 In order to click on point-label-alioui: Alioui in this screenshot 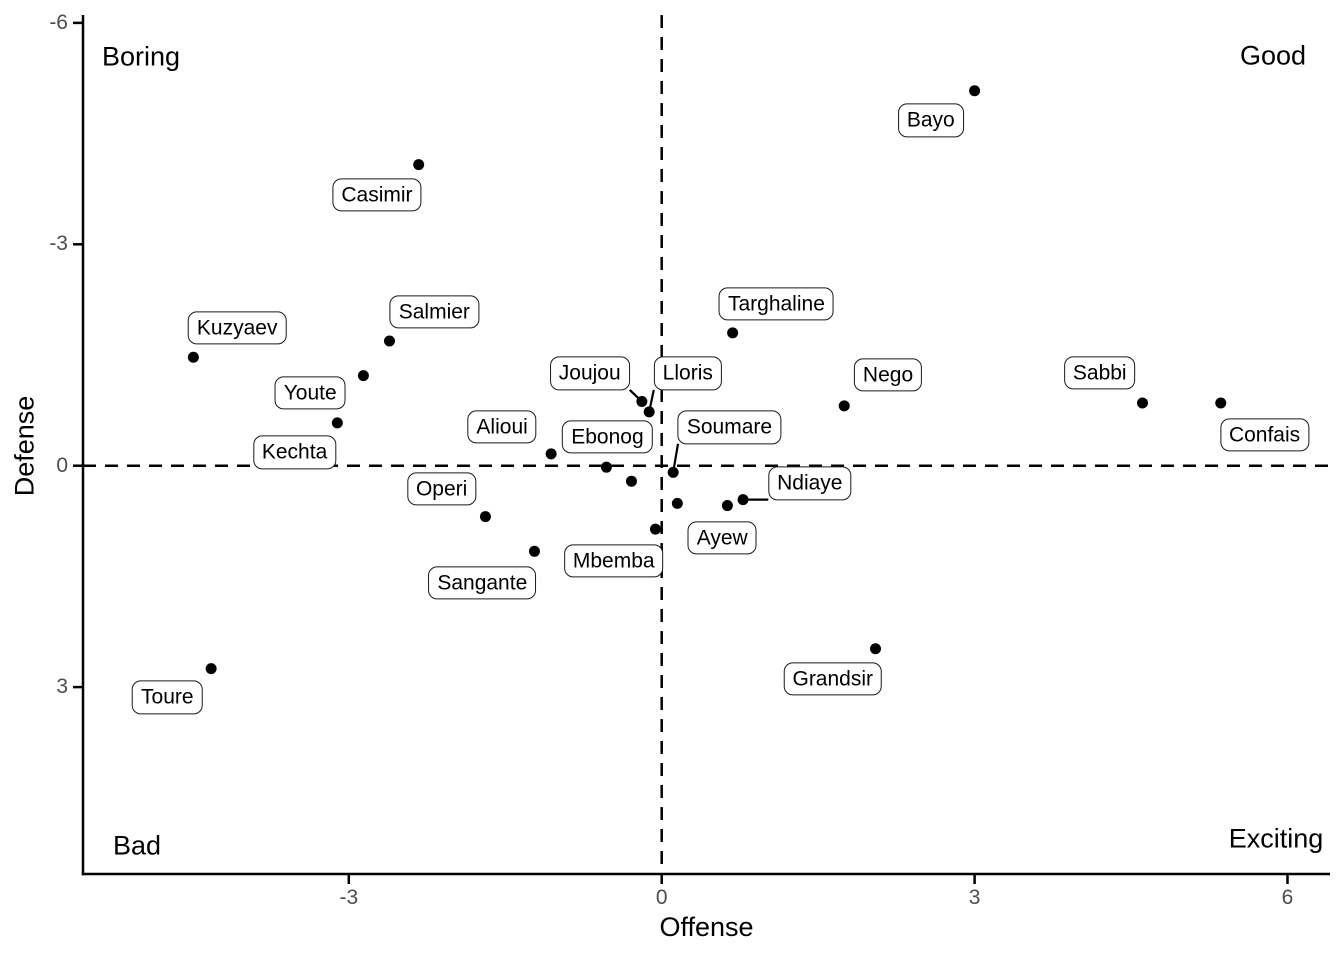, I will do `click(502, 426)`.